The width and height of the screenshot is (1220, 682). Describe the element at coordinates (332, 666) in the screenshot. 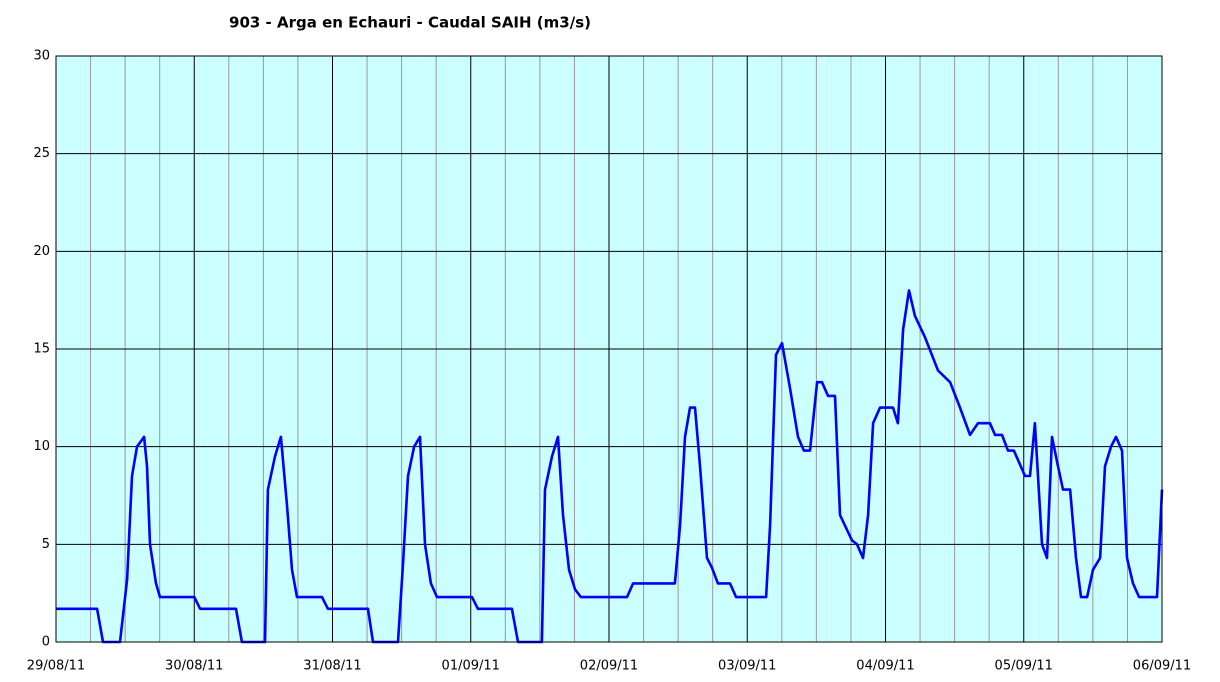

I see `x-tick-label: 31/08/11` at that location.